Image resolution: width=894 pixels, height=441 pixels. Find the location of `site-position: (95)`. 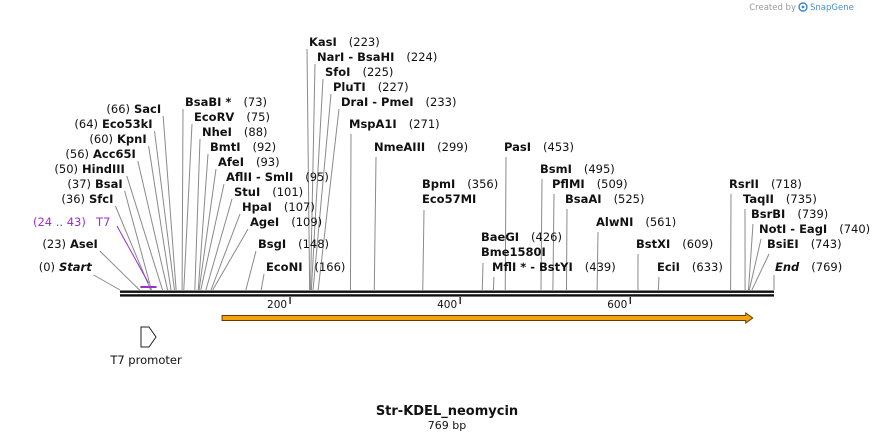

site-position: (95) is located at coordinates (317, 177).